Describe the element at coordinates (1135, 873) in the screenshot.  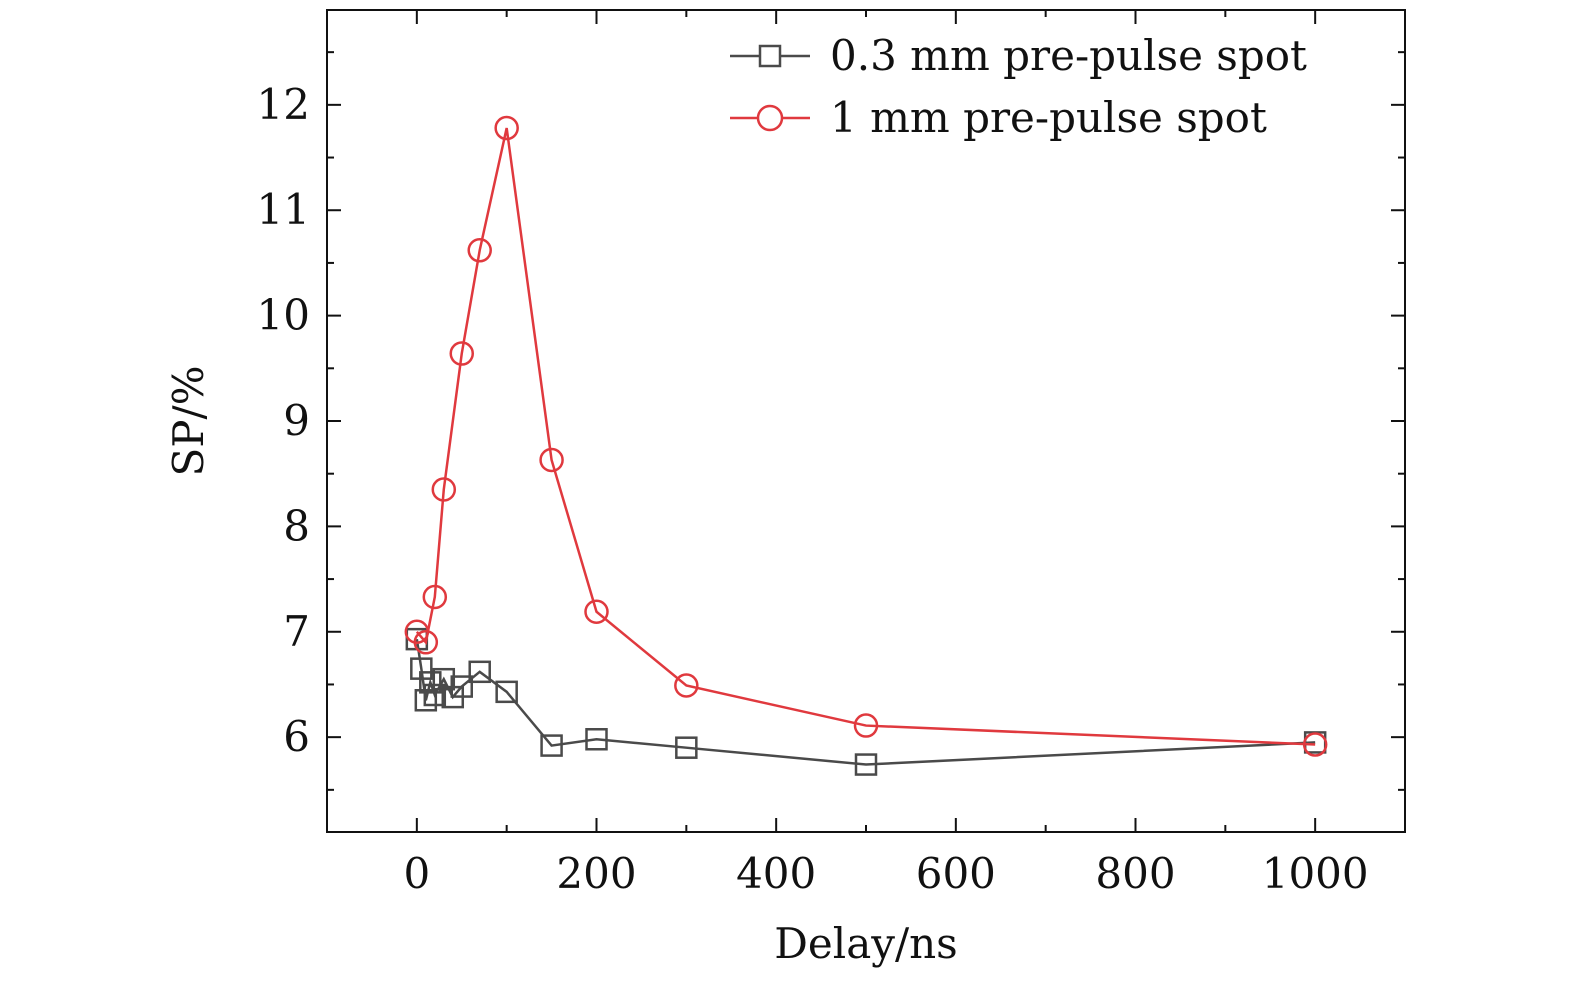
I see `x-tick-label: 800` at that location.